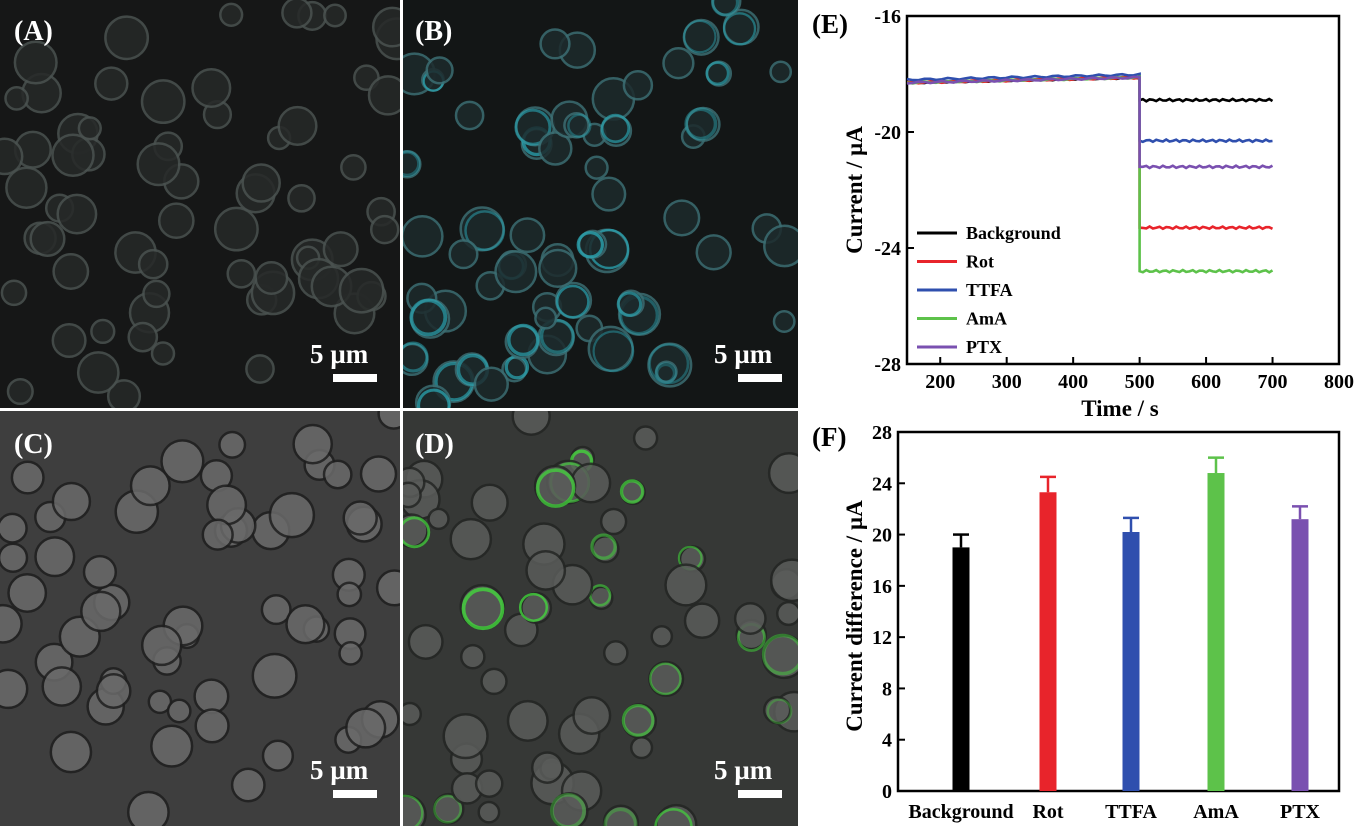 The width and height of the screenshot is (1367, 826). Describe the element at coordinates (1140, 382) in the screenshot. I see `x-tick-label: 500` at that location.